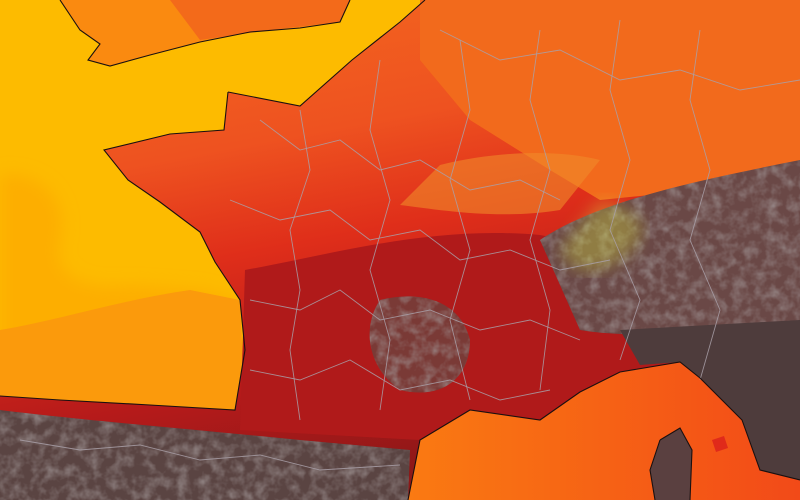 This screenshot has width=800, height=500. Describe the element at coordinates (122, 350) in the screenshot. I see `bay-of-biscay` at that location.